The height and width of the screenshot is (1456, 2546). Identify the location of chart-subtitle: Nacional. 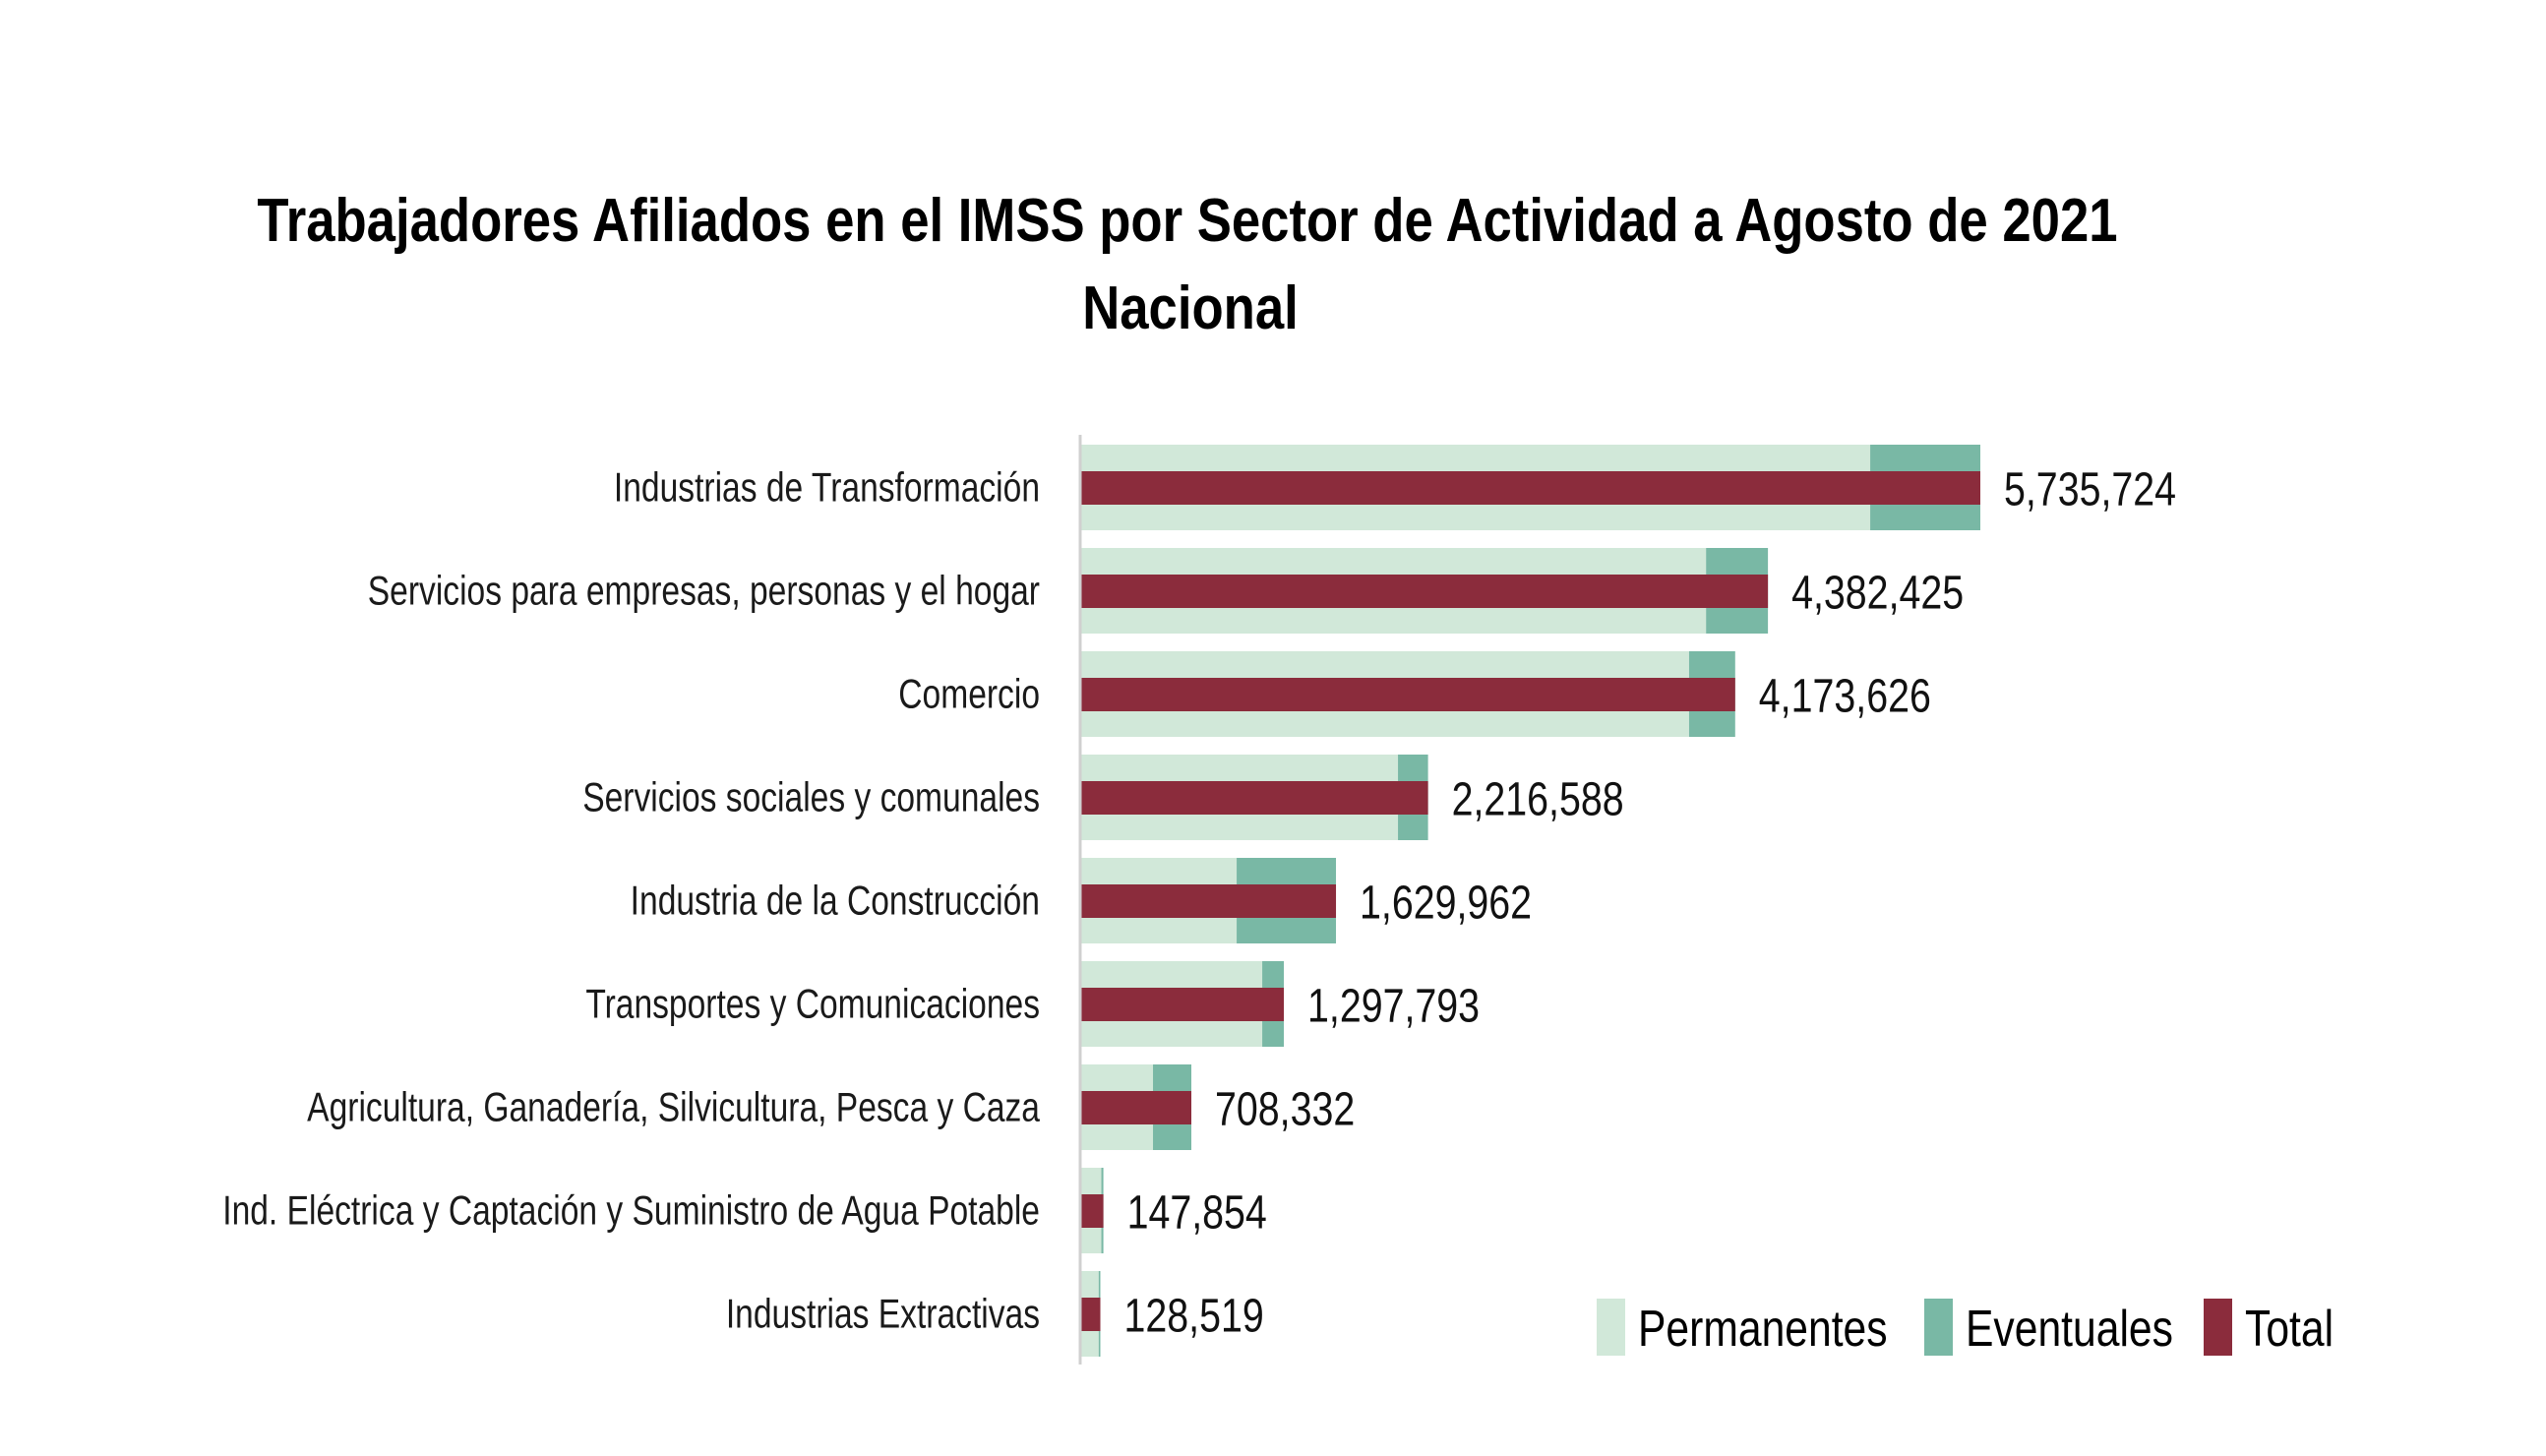
(1190, 308).